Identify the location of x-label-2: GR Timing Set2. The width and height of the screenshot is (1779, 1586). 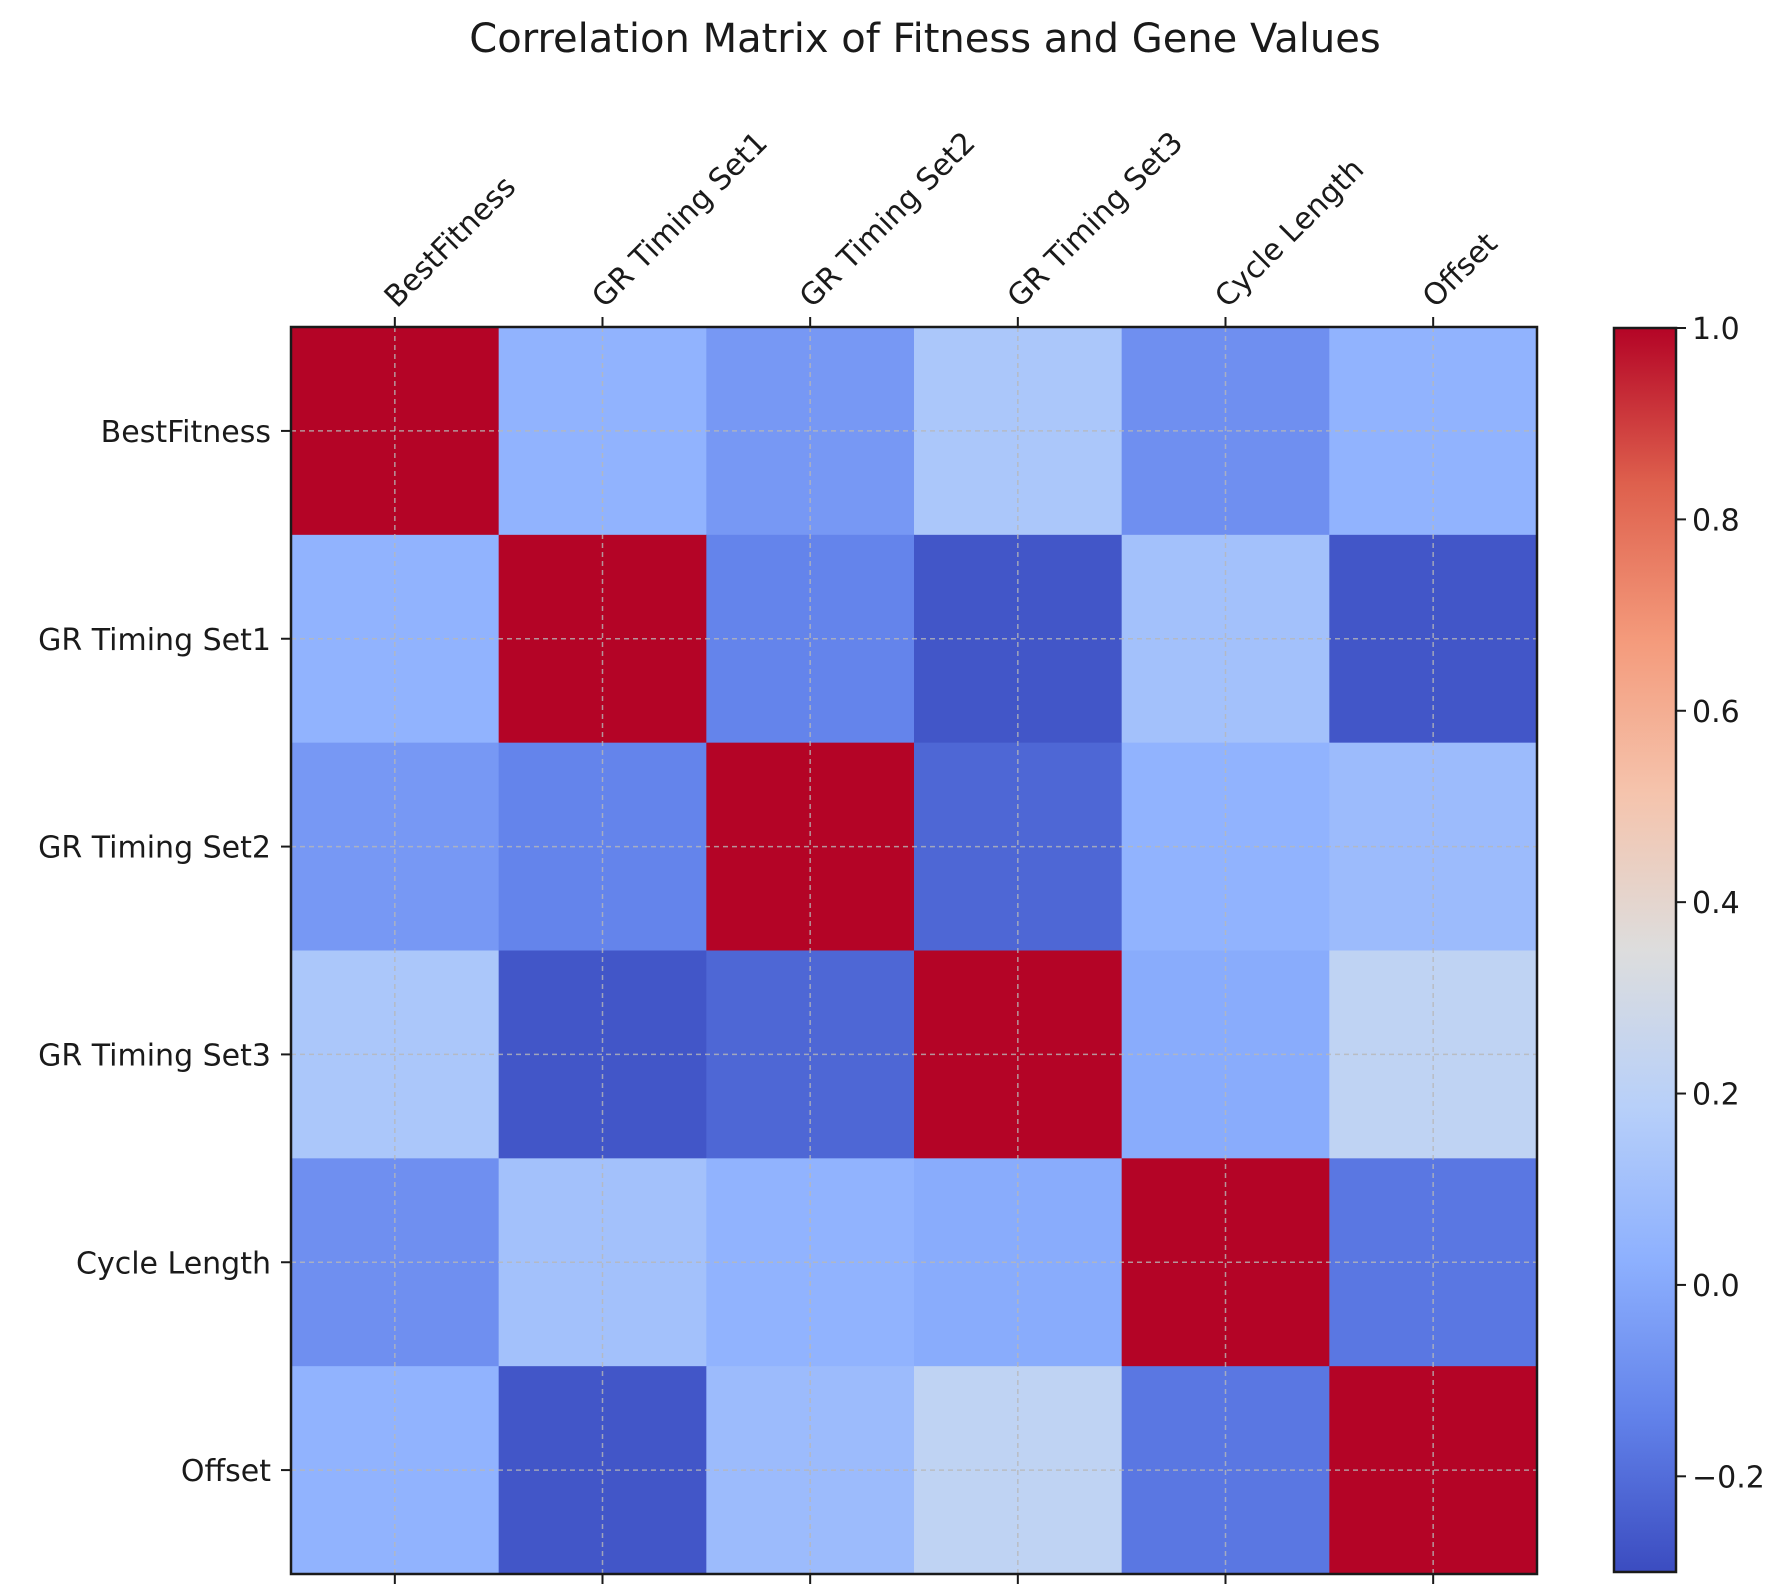
(887, 219).